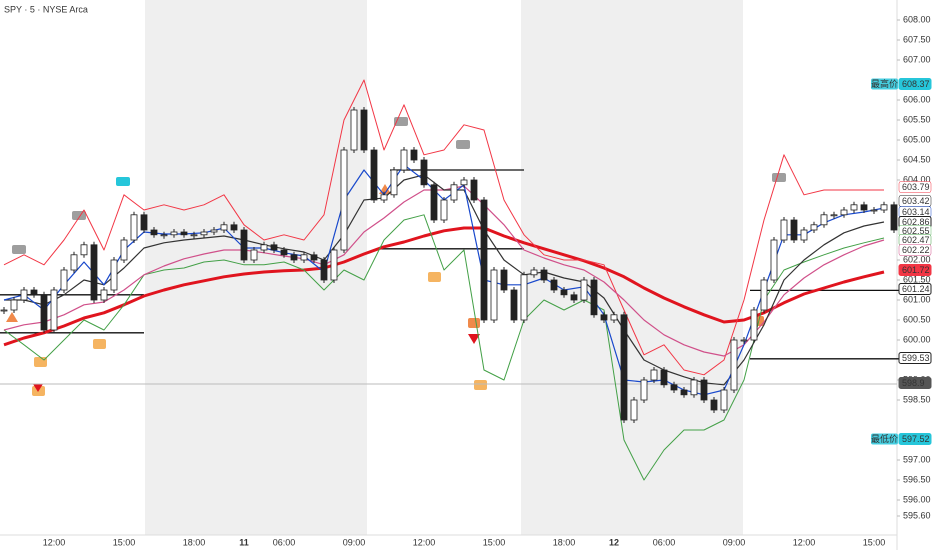  Describe the element at coordinates (916, 240) in the screenshot. I see `price-label: 602.47` at that location.